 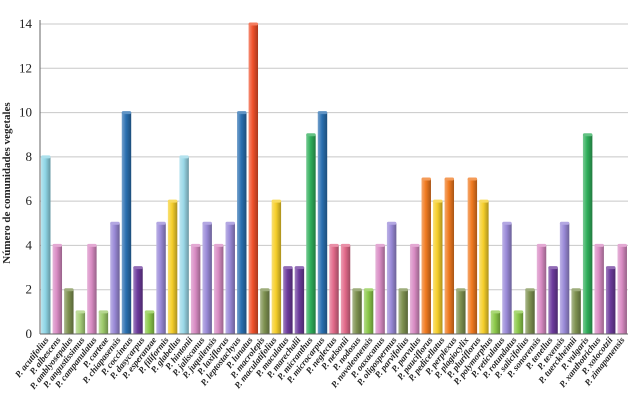 I want to click on y-tick-label: 4, so click(x=29, y=244).